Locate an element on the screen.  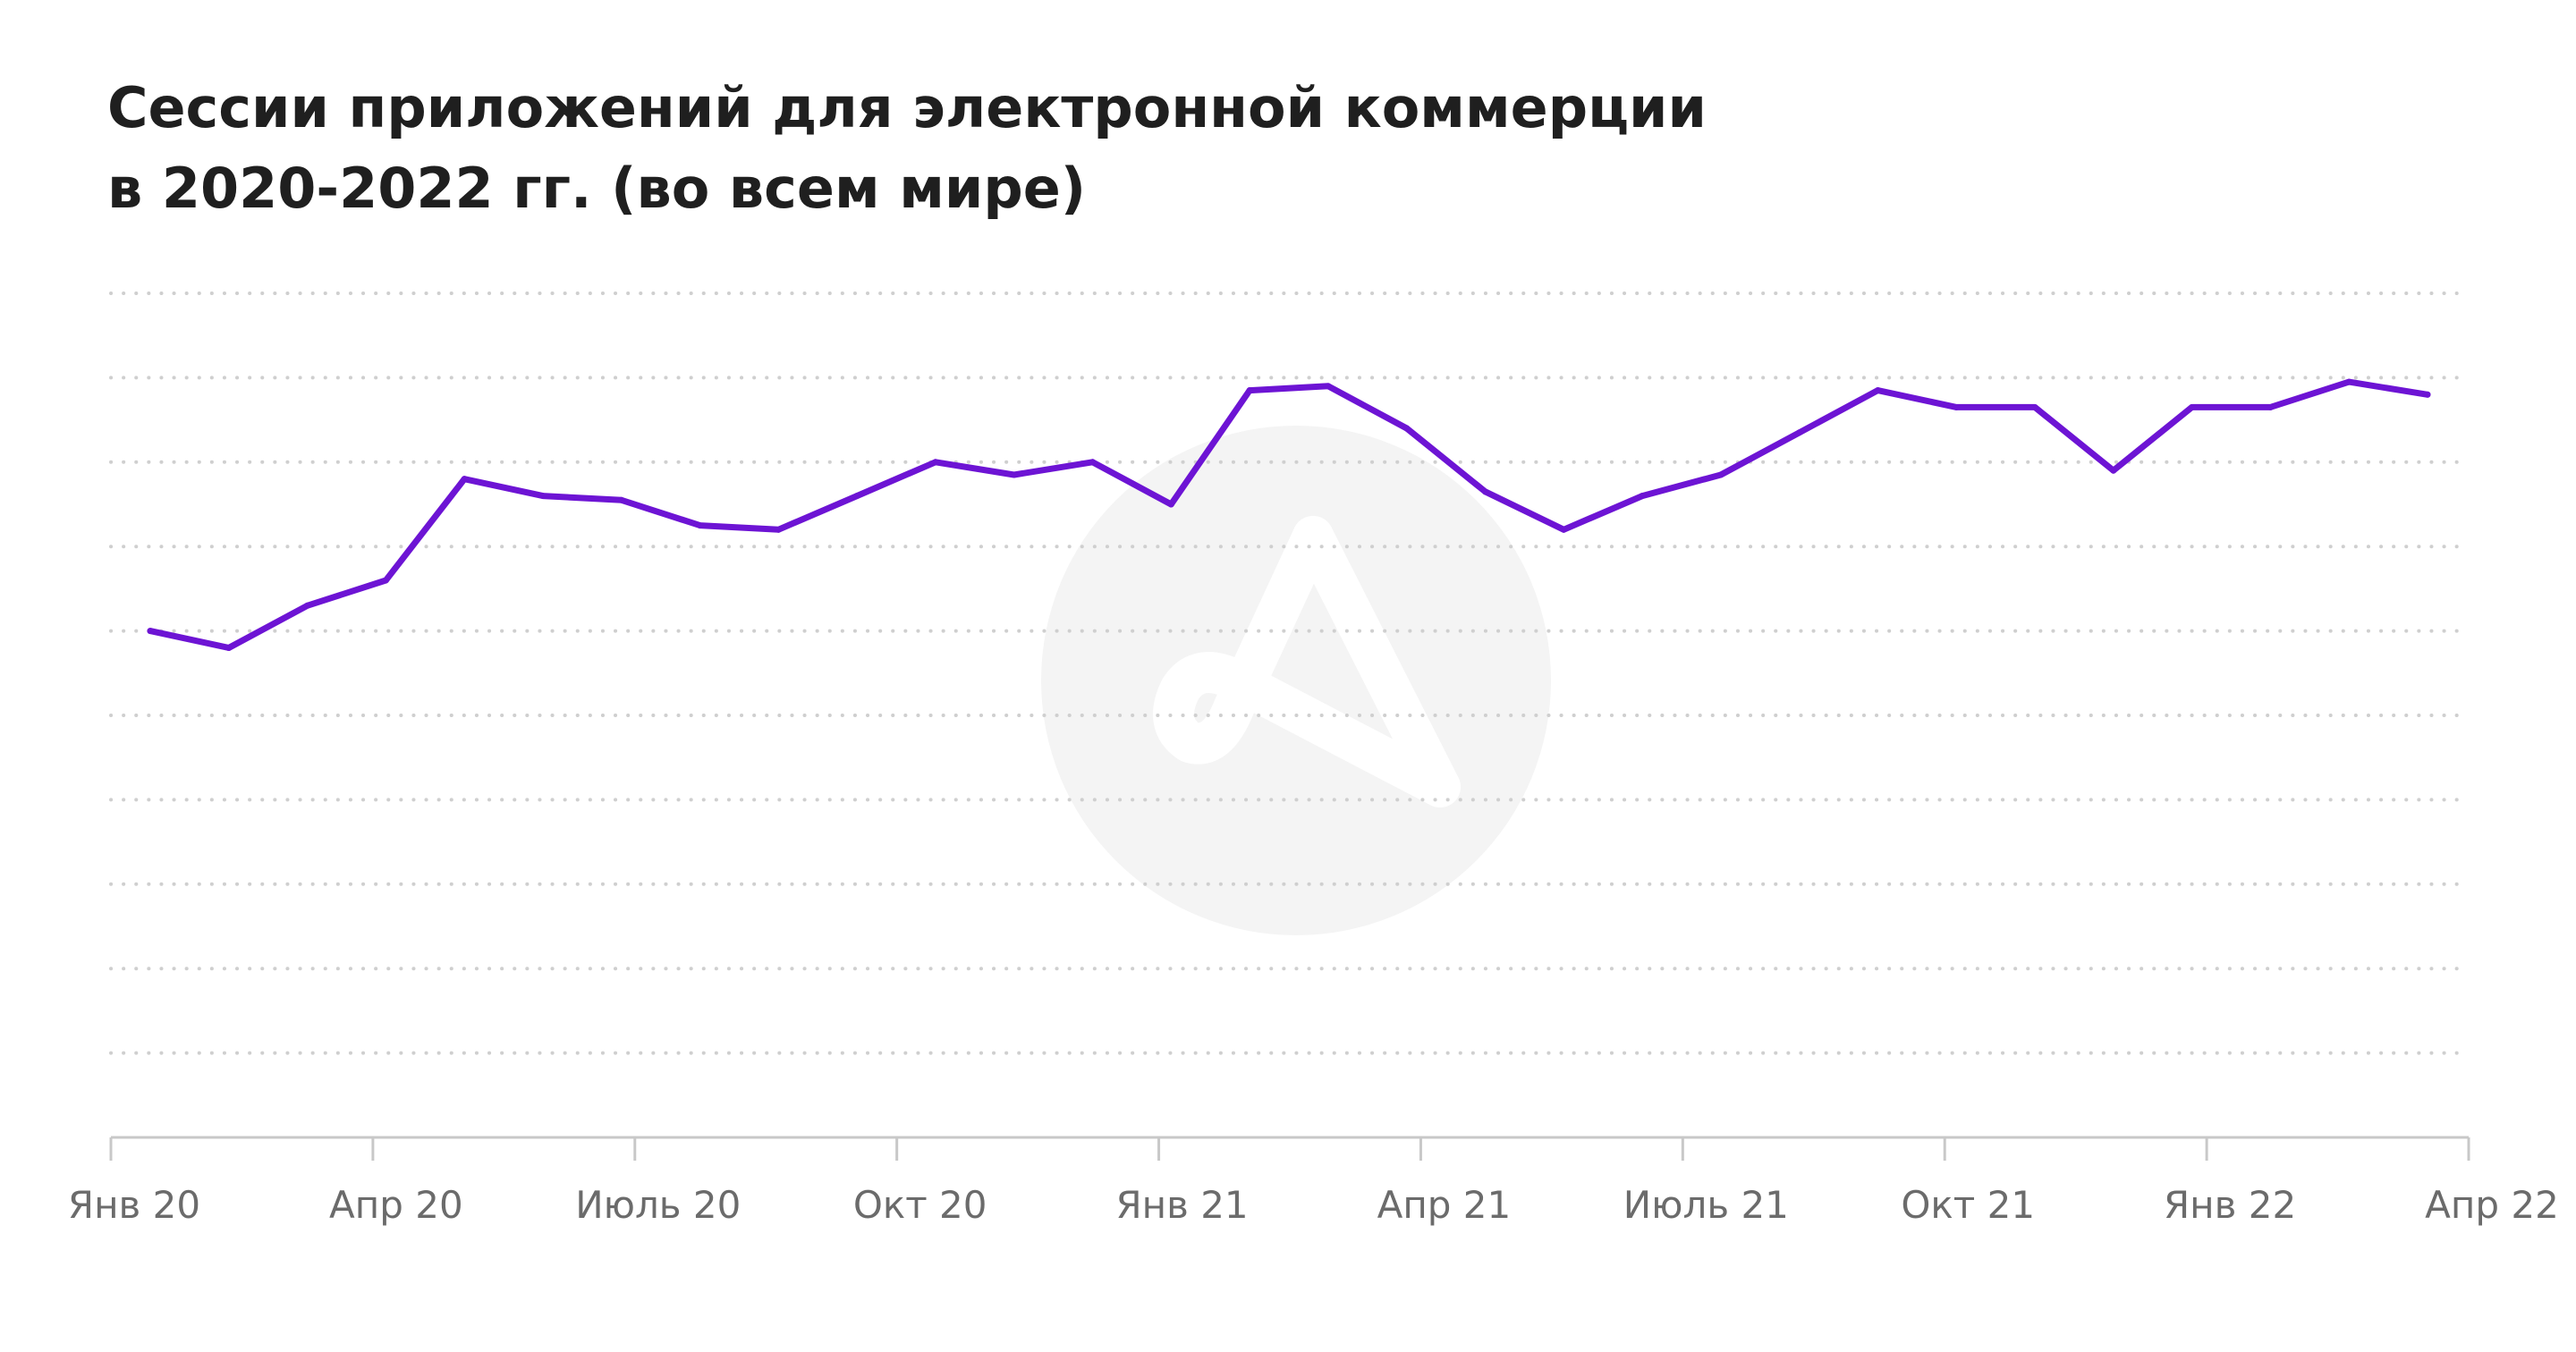
x-tick-label: Апр 20 is located at coordinates (396, 1205).